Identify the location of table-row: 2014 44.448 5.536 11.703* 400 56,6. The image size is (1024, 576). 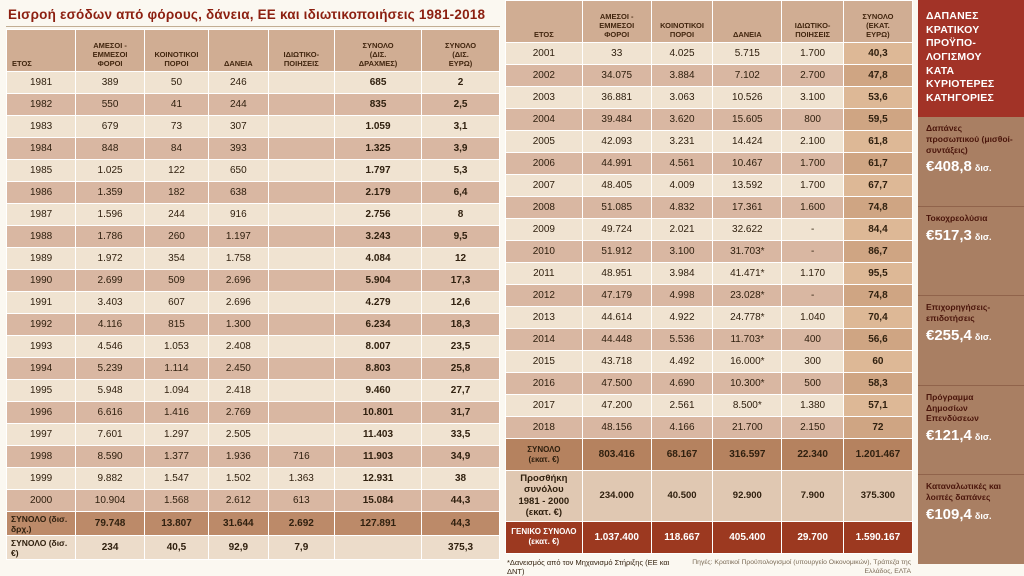
(709, 339).